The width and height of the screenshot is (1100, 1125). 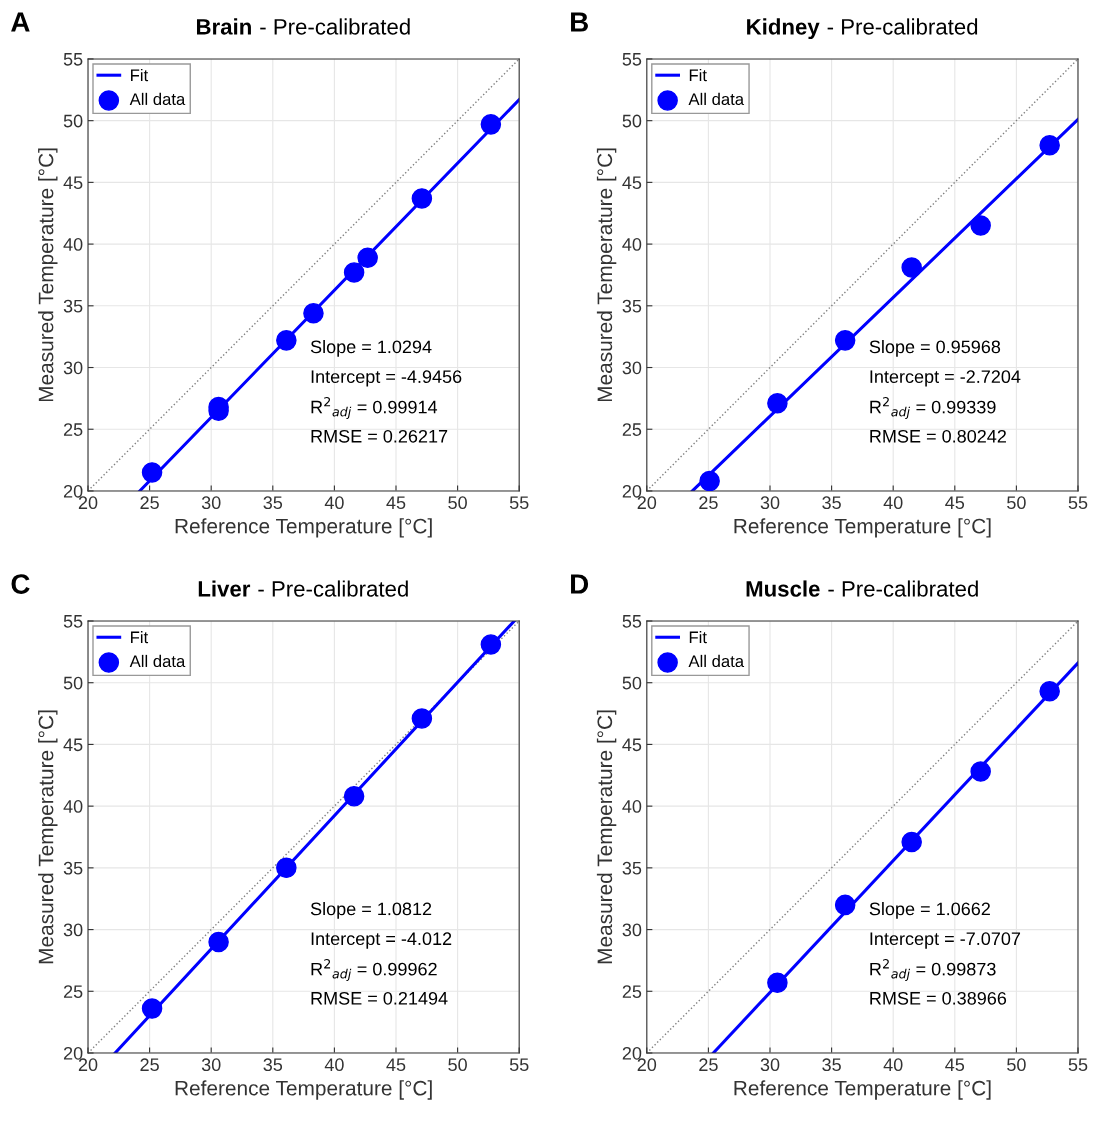 What do you see at coordinates (374, 970) in the screenshot?
I see `annotation: R$^{2}$$_{adj}$ = 0.99962` at bounding box center [374, 970].